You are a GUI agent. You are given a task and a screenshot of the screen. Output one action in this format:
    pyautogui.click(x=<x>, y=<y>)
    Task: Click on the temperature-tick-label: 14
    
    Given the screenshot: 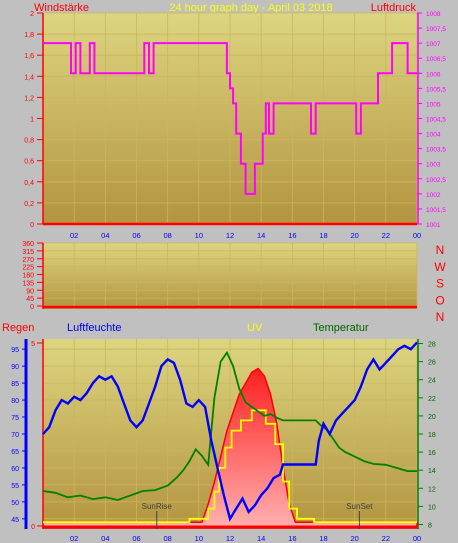 What is the action you would take?
    pyautogui.click(x=432, y=471)
    